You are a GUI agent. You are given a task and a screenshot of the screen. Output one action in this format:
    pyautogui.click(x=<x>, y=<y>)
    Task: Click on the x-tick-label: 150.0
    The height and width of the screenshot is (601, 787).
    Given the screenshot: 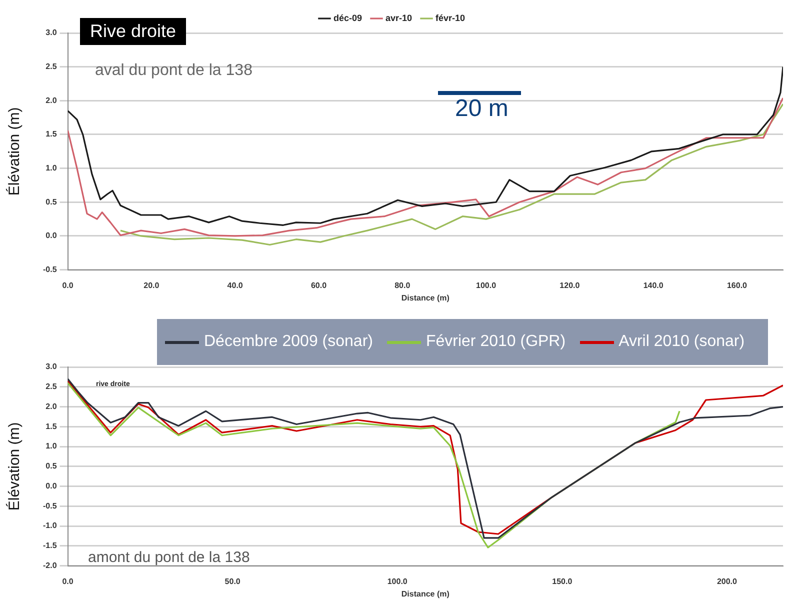 What is the action you would take?
    pyautogui.click(x=562, y=581)
    